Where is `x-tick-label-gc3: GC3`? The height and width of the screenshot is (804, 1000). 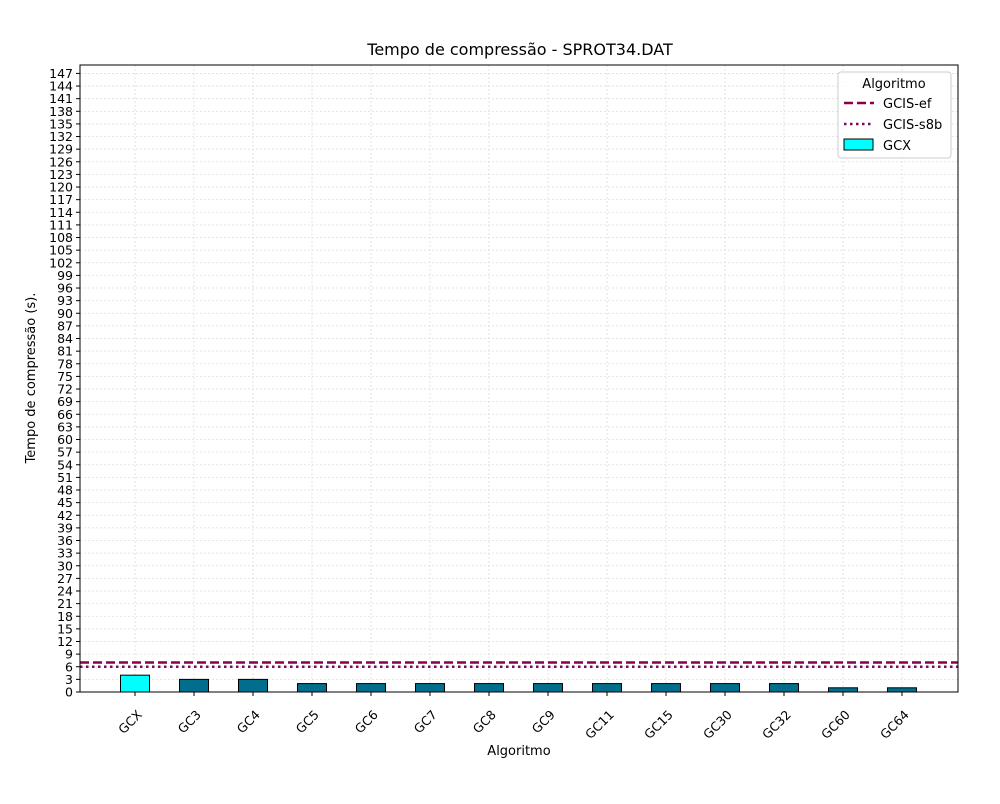 x-tick-label-gc3: GC3 is located at coordinates (189, 721).